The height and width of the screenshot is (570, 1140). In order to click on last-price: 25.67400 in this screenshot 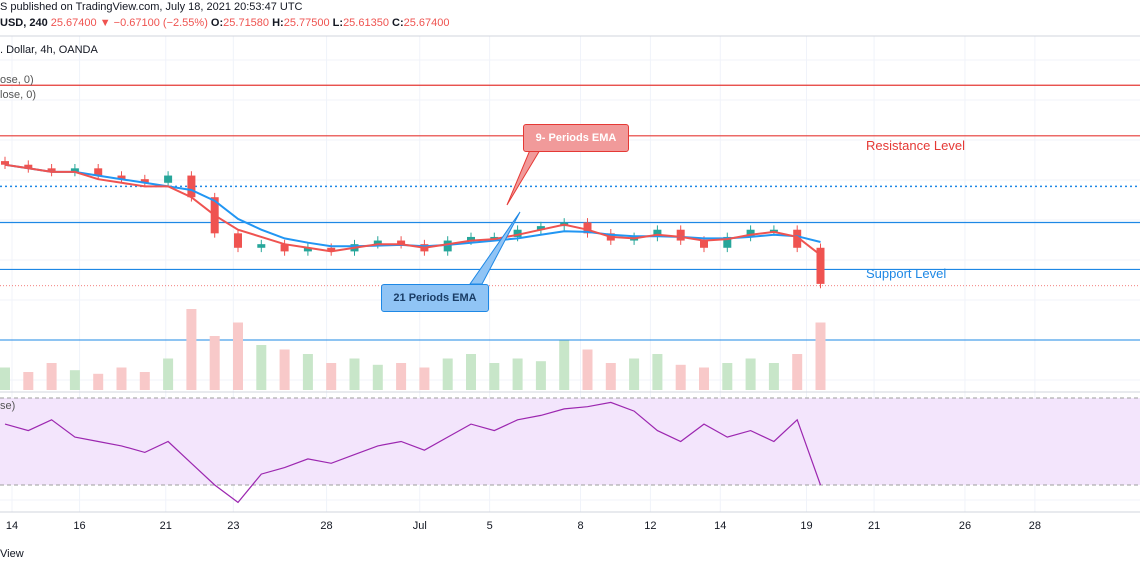, I will do `click(73, 23)`.